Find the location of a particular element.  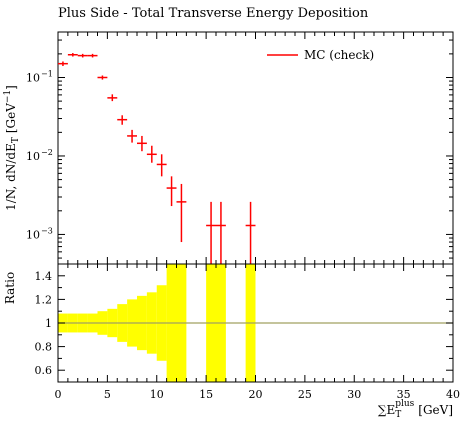

ratio-y-tick-label: 0.6 is located at coordinates (44, 370).